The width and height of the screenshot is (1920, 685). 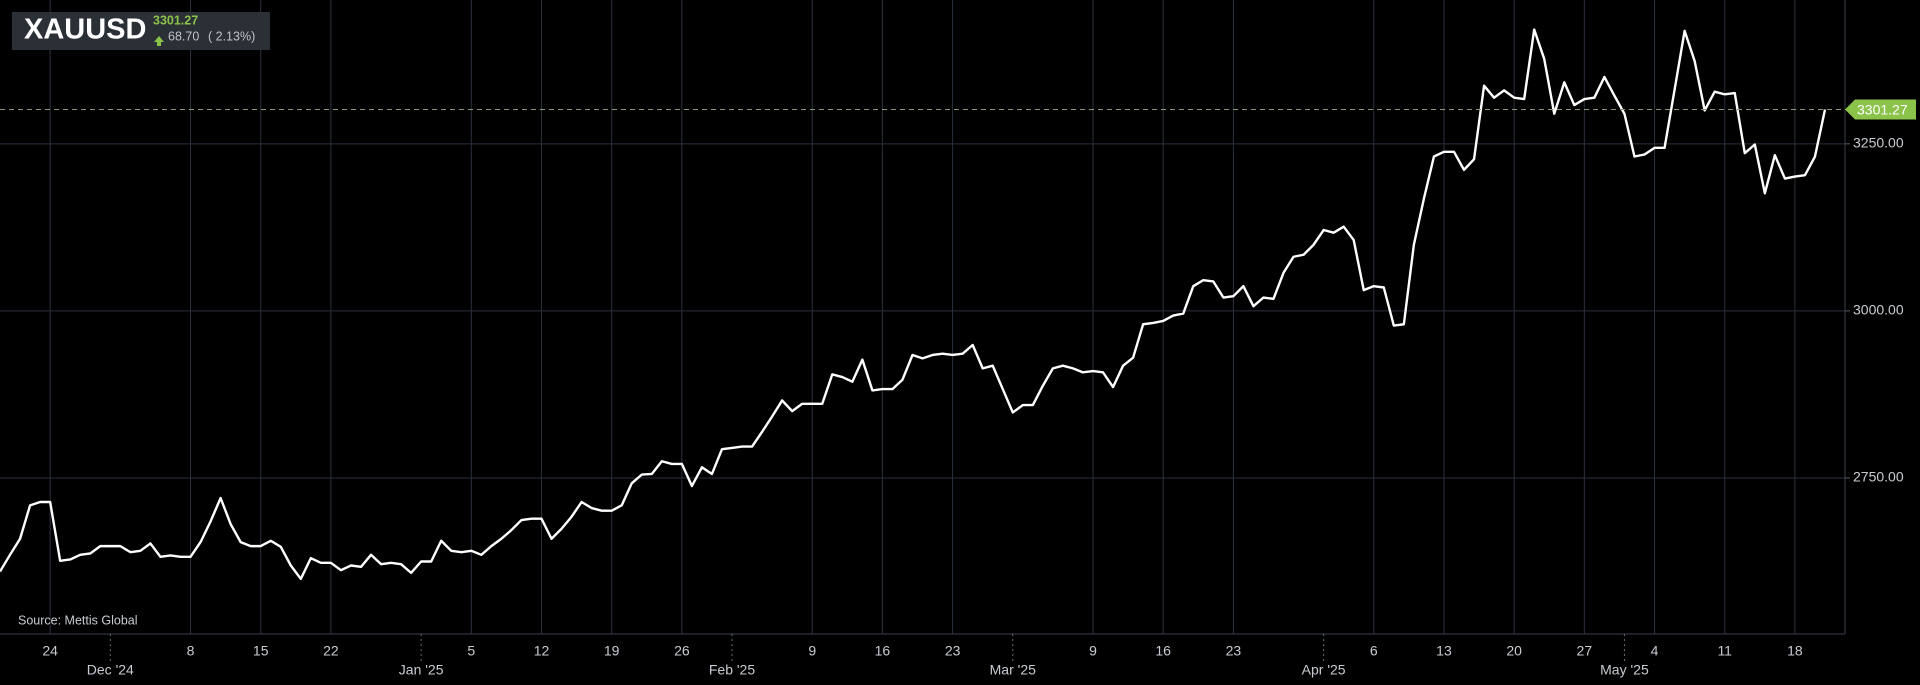 I want to click on source: Source: Mettis Global, so click(x=78, y=620).